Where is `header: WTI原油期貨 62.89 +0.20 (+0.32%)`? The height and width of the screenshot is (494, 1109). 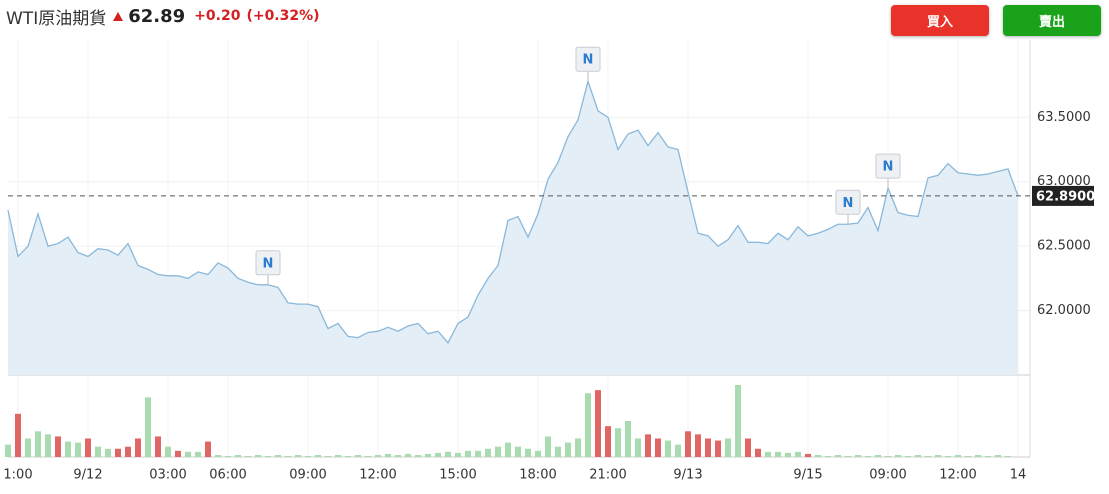
header: WTI原油期貨 62.89 +0.20 (+0.32%) is located at coordinates (163, 16).